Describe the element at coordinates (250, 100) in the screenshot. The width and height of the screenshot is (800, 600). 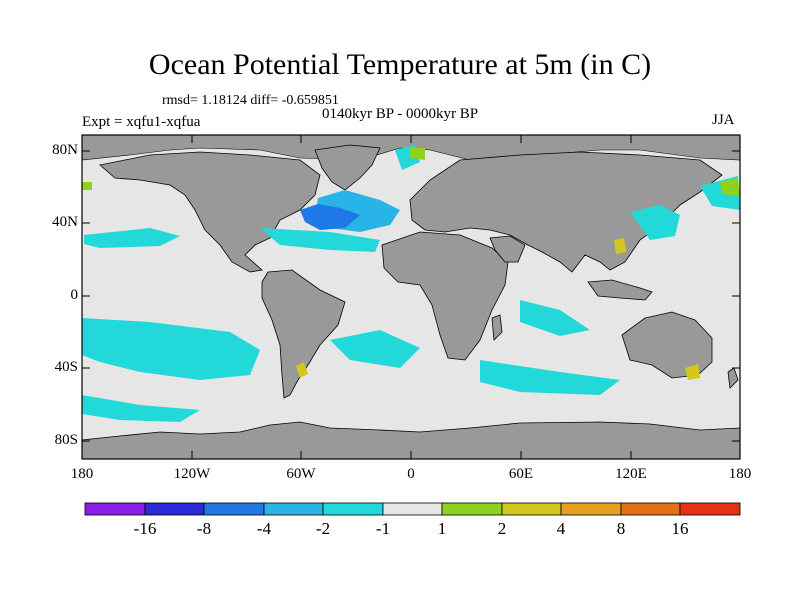
I see `stats-text: rmsd= 1.18124 diff= -0.659851` at that location.